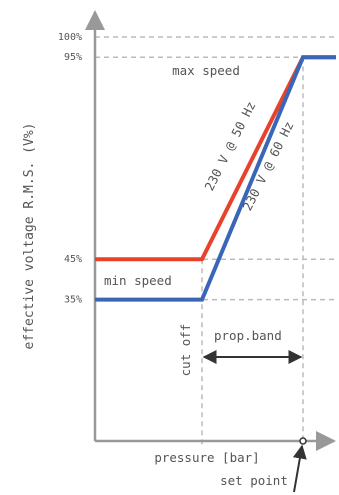 This screenshot has width=339, height=495. Describe the element at coordinates (185, 350) in the screenshot. I see `cut-off-label: cut off` at that location.